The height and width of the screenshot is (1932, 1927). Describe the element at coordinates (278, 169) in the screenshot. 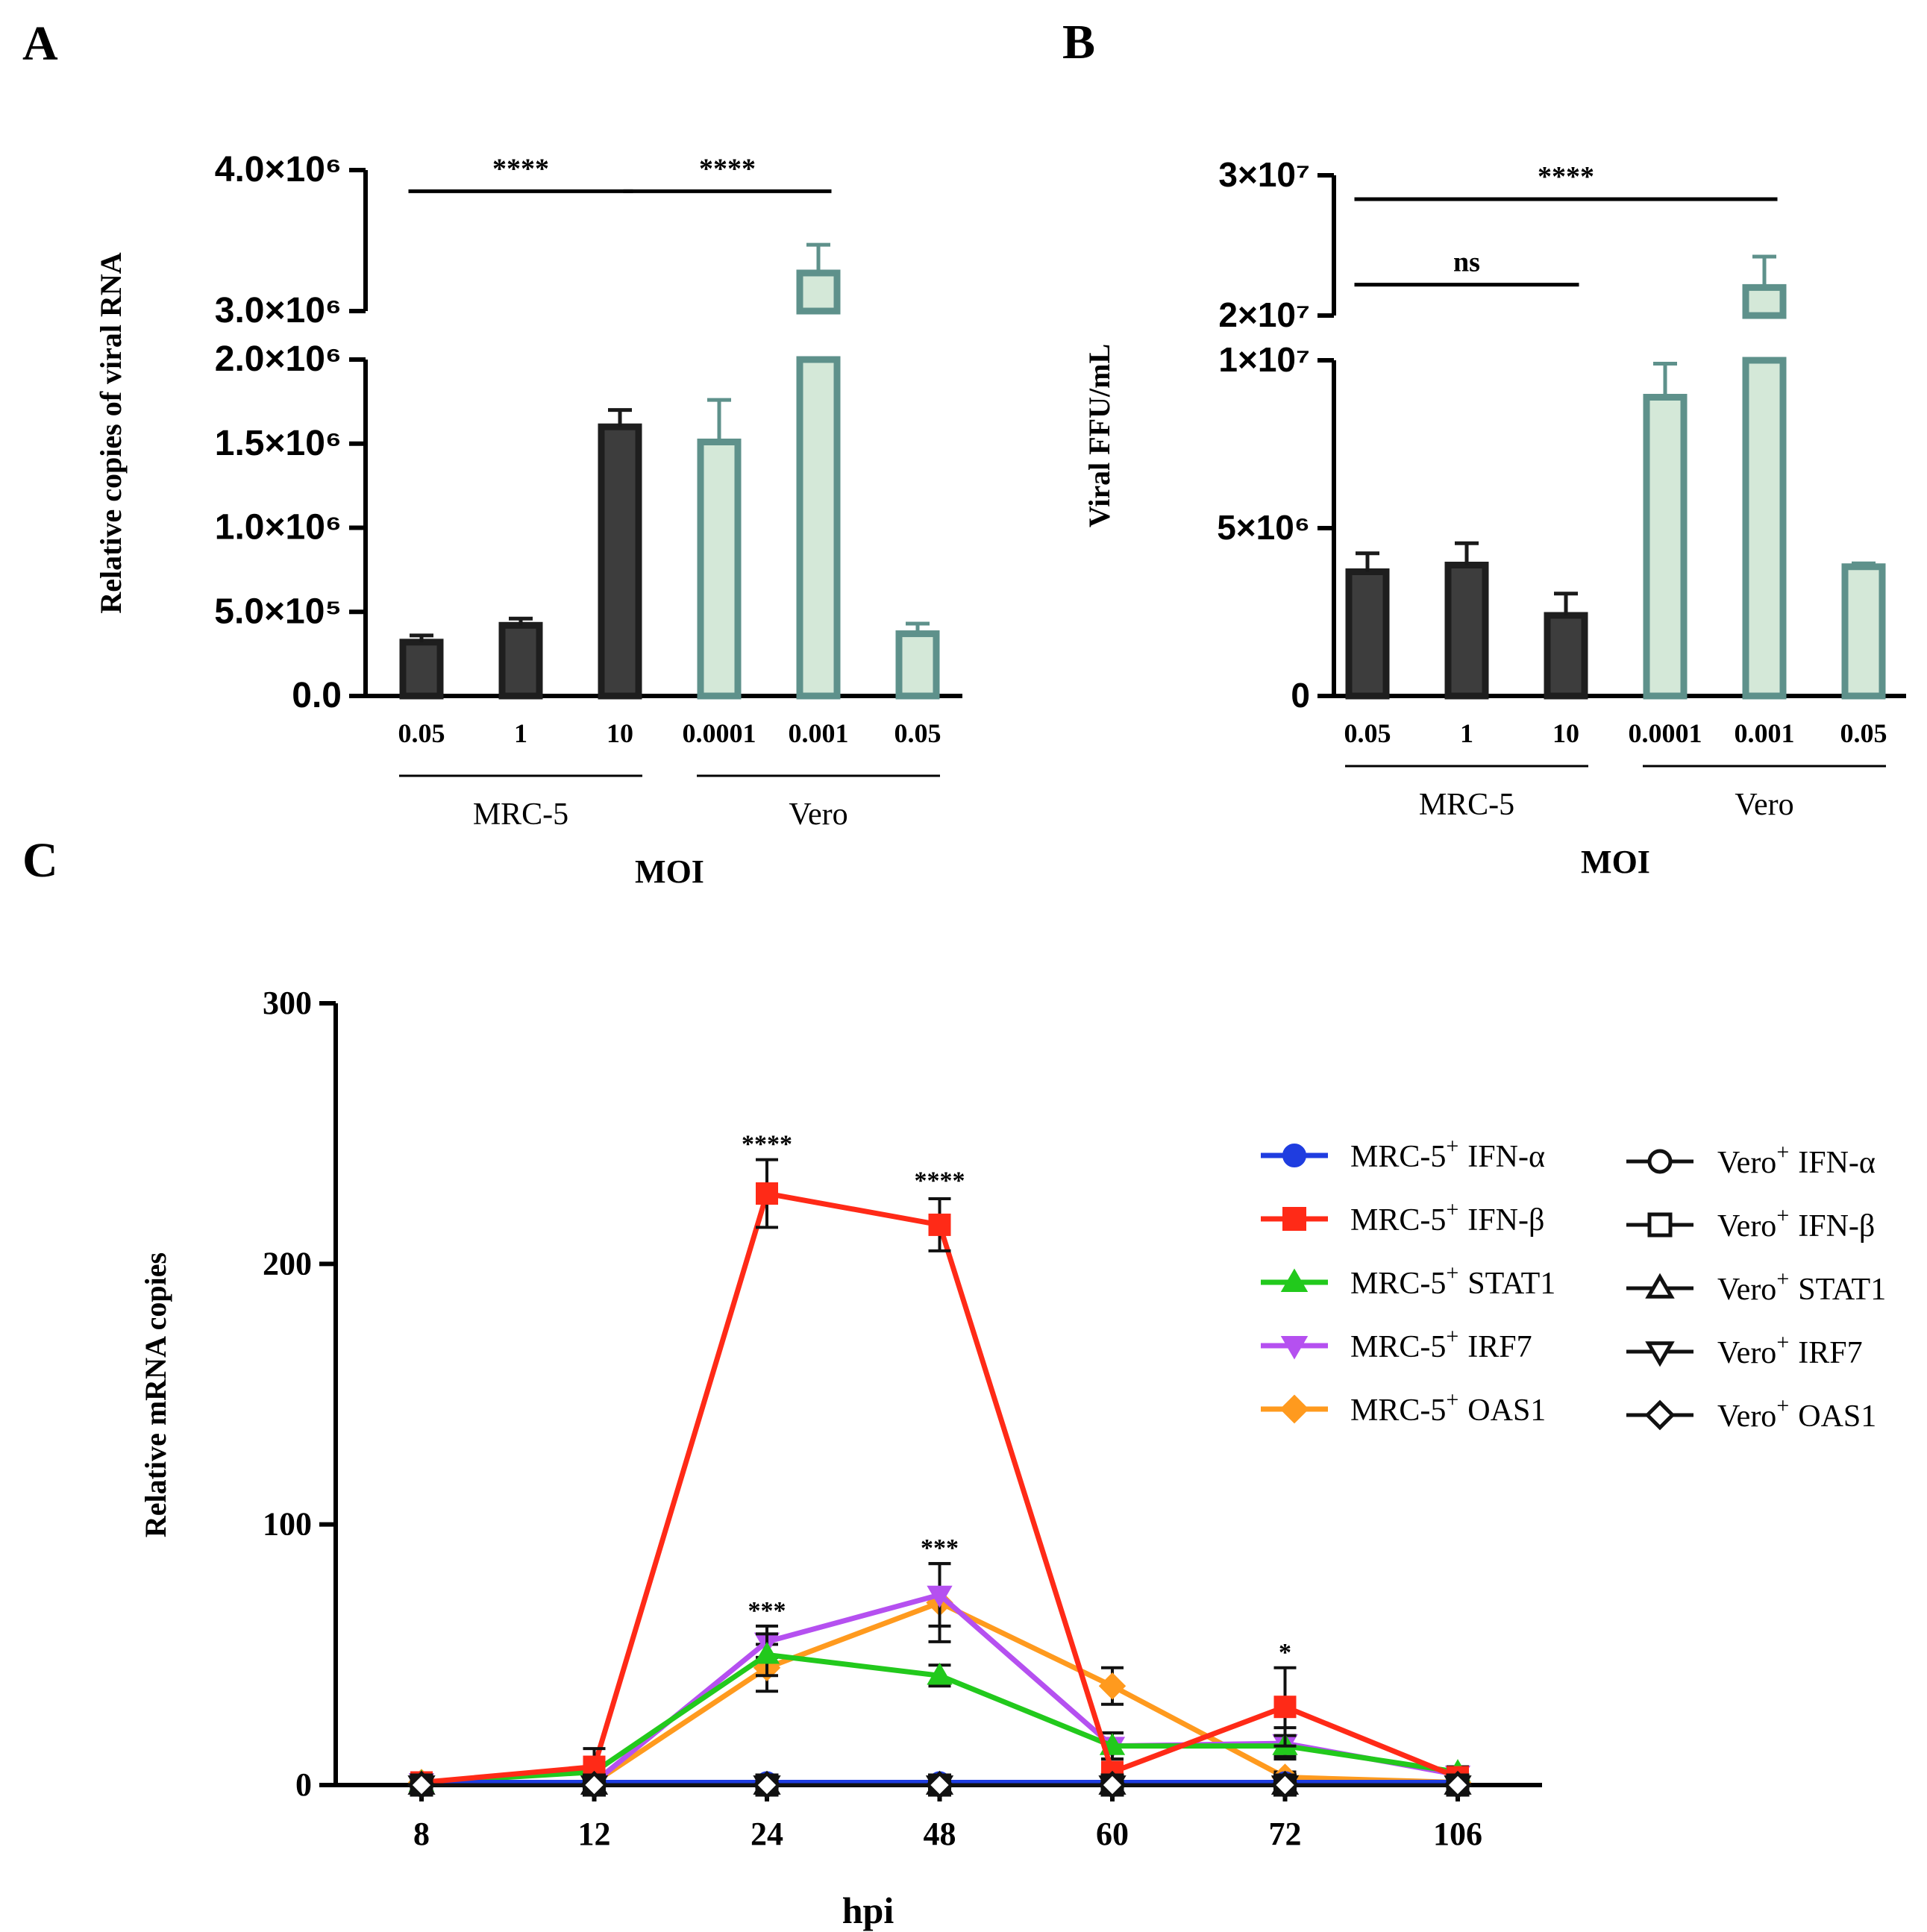

I see `y-tick-label: 4.0×10⁶` at that location.